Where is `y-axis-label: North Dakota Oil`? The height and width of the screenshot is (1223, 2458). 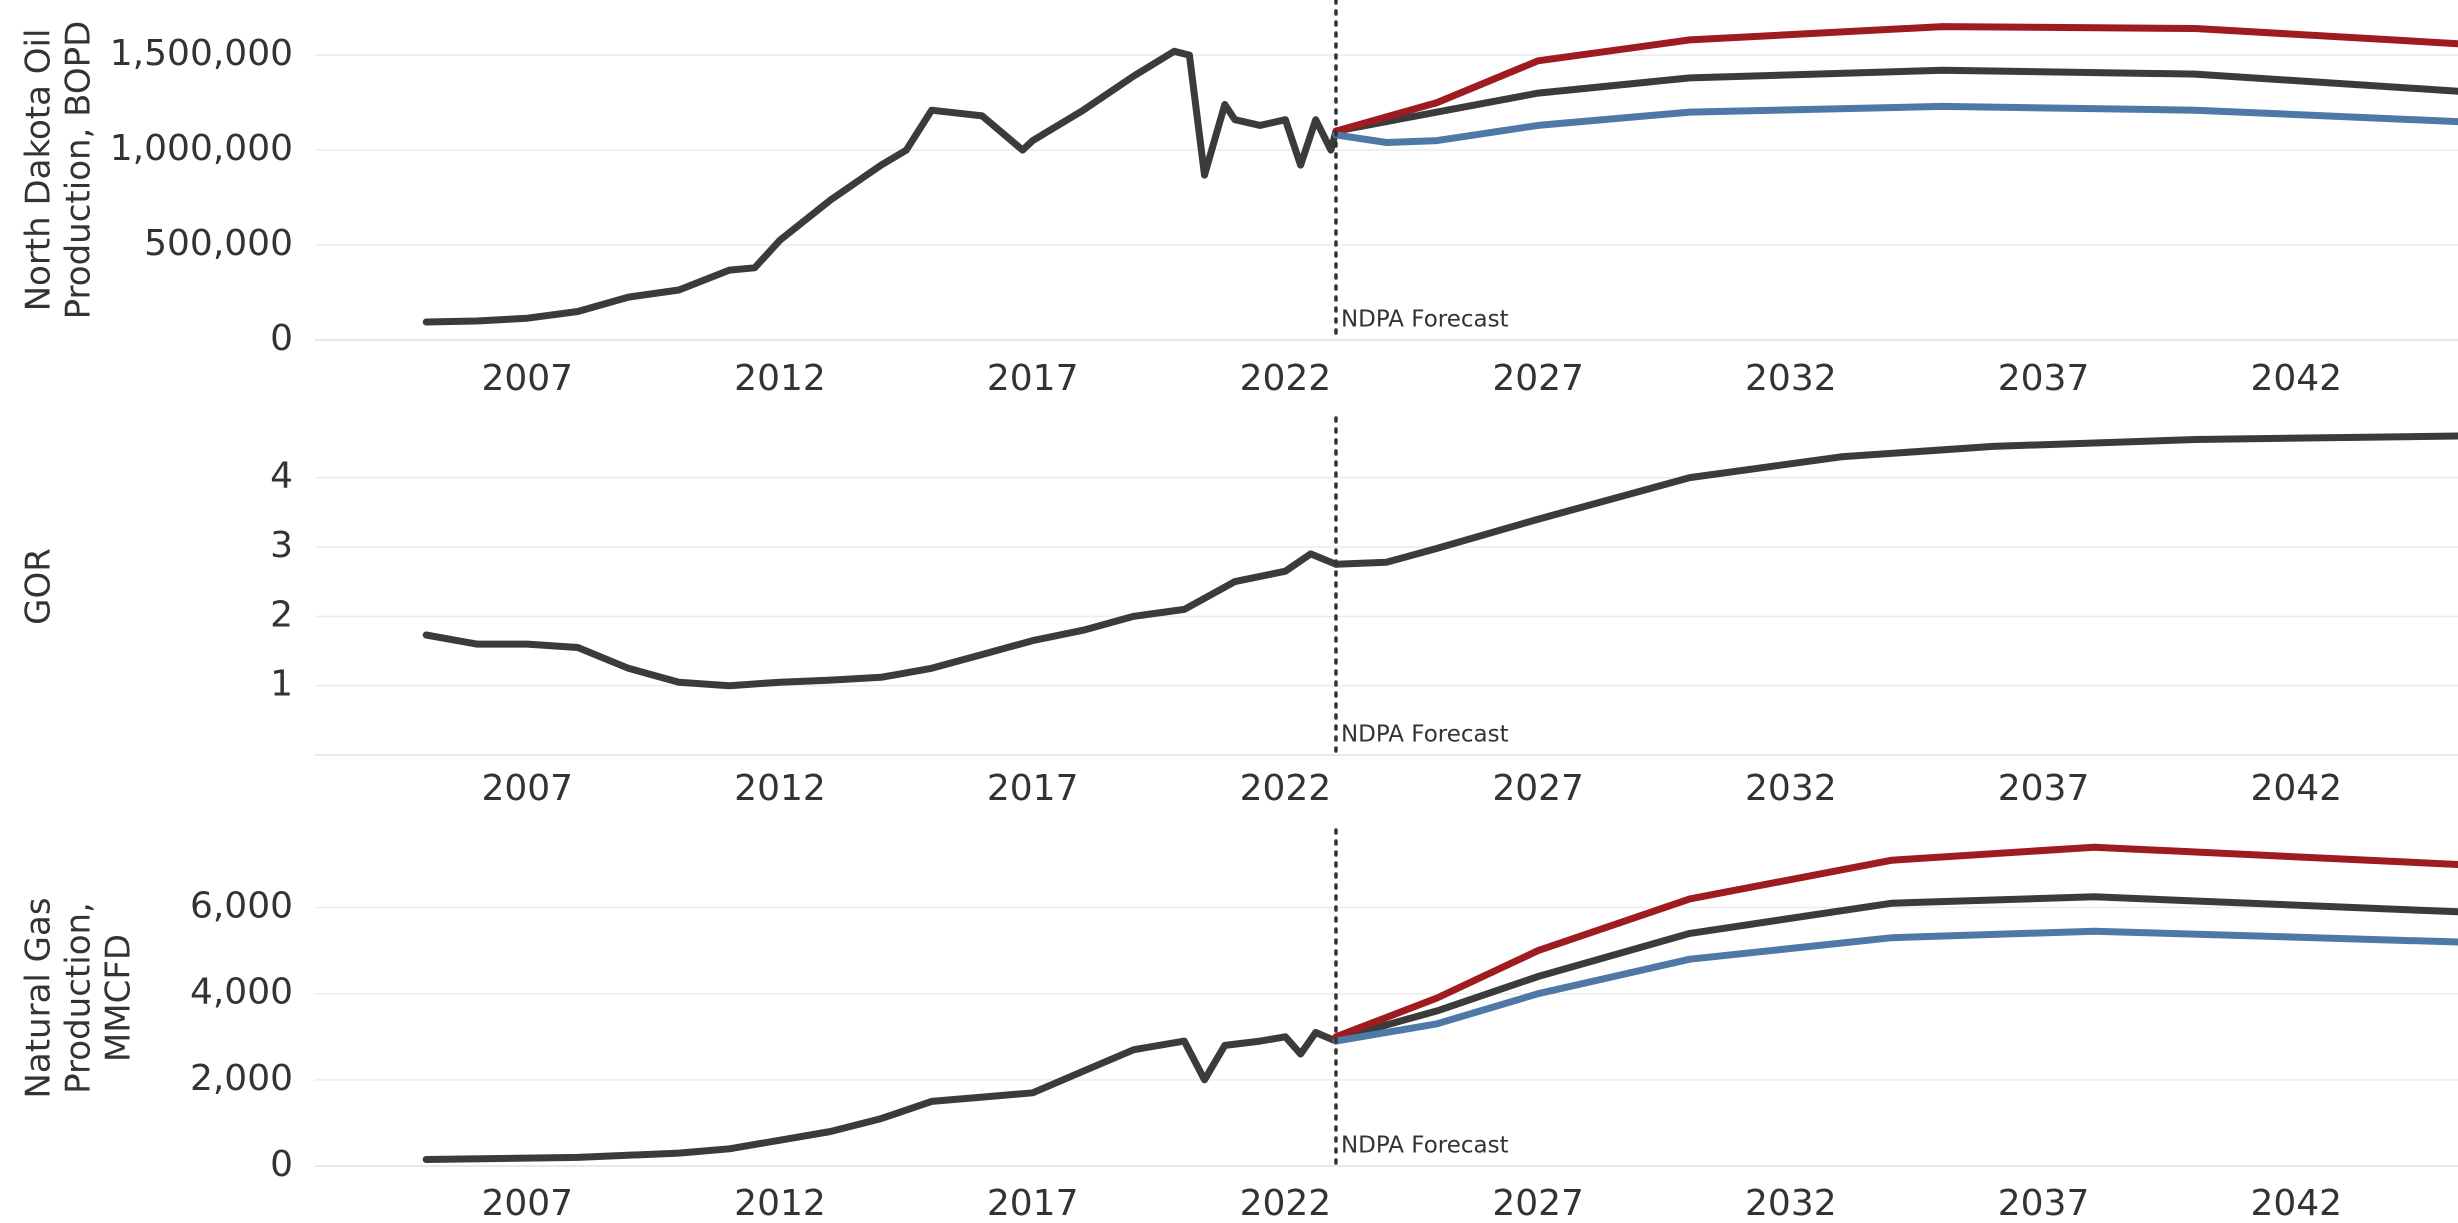 y-axis-label: North Dakota Oil is located at coordinates (39, 170).